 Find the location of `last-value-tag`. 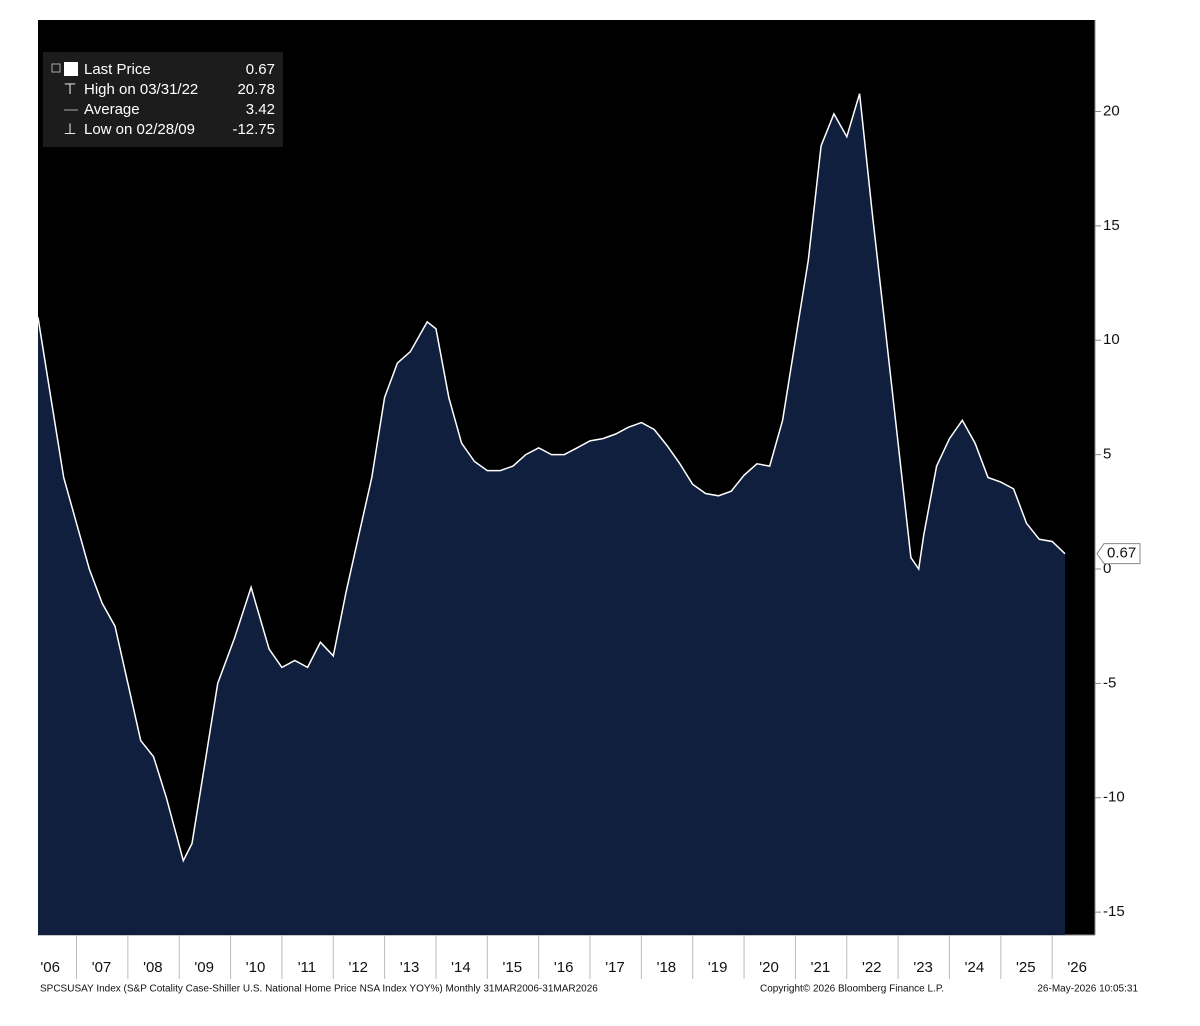

last-value-tag is located at coordinates (1118, 554).